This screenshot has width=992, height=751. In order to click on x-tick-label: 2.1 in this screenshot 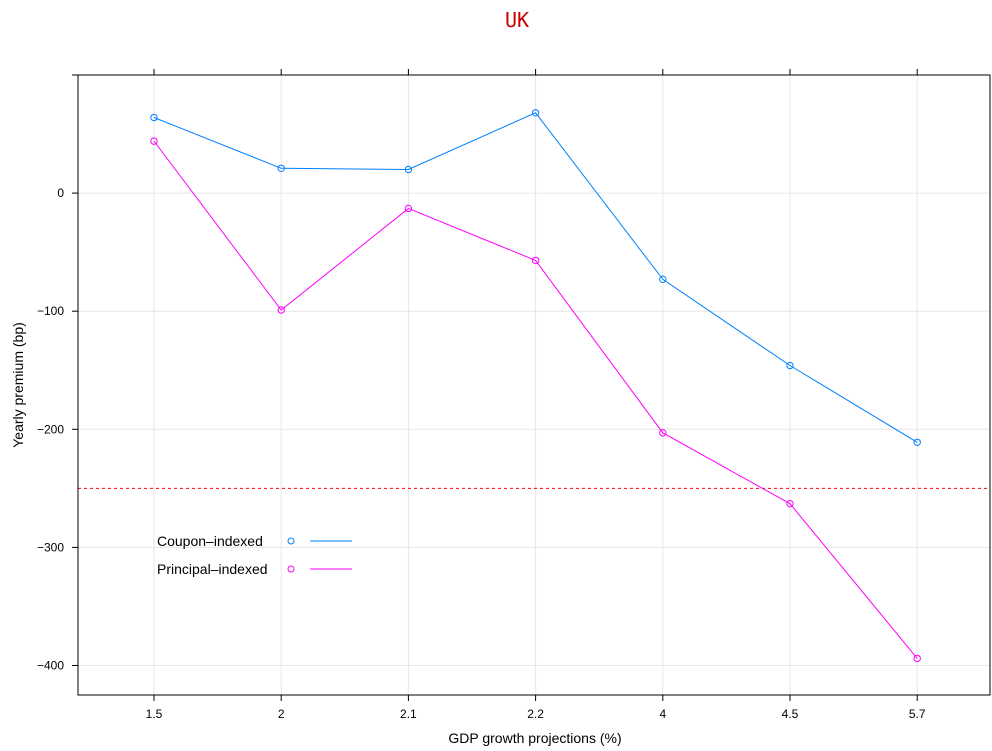, I will do `click(408, 714)`.